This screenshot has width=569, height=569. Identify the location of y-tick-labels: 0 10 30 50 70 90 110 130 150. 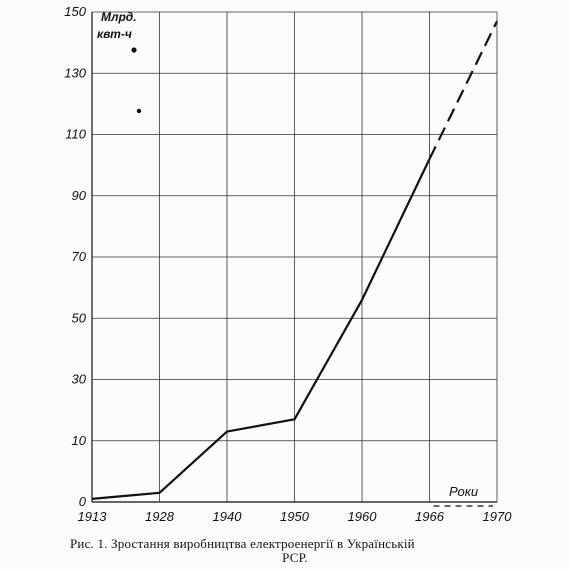
(75, 256).